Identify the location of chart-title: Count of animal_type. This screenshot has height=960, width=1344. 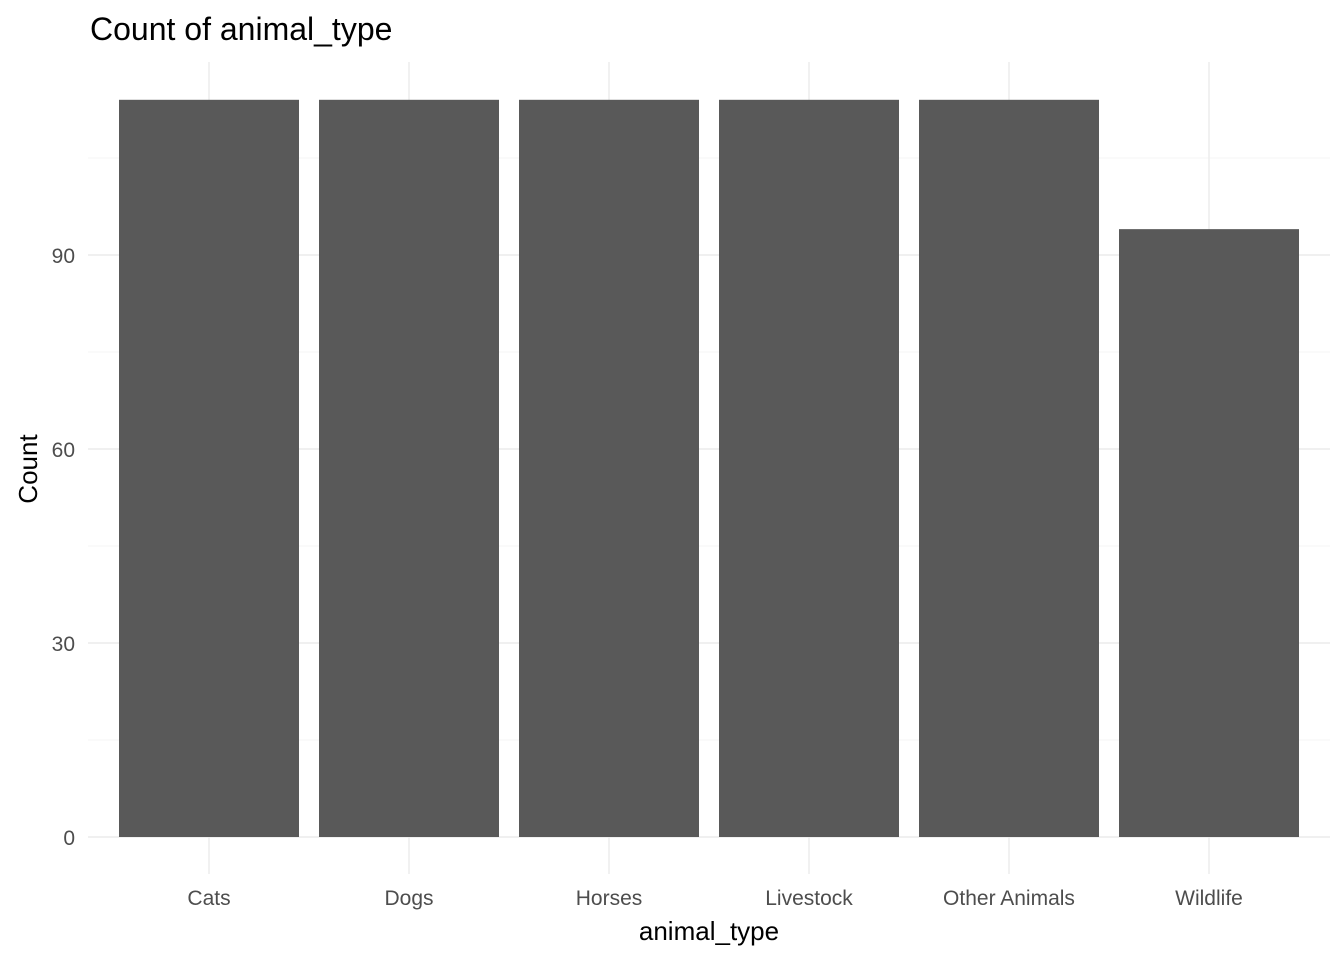
(241, 29).